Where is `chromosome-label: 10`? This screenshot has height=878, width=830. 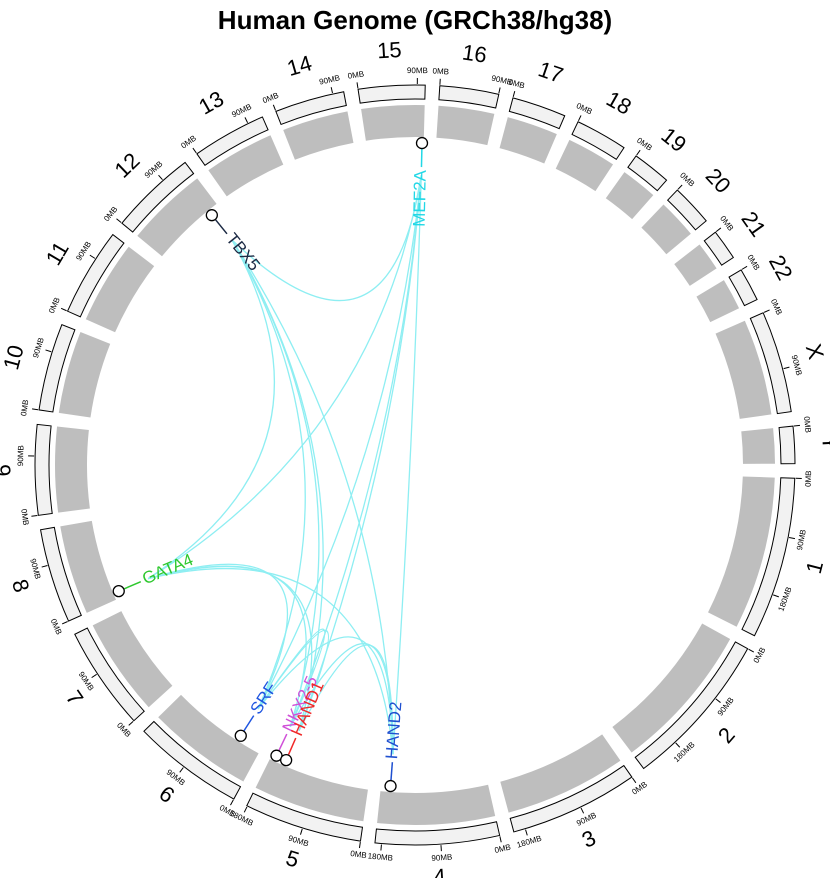
chromosome-label: 10 is located at coordinates (14, 357).